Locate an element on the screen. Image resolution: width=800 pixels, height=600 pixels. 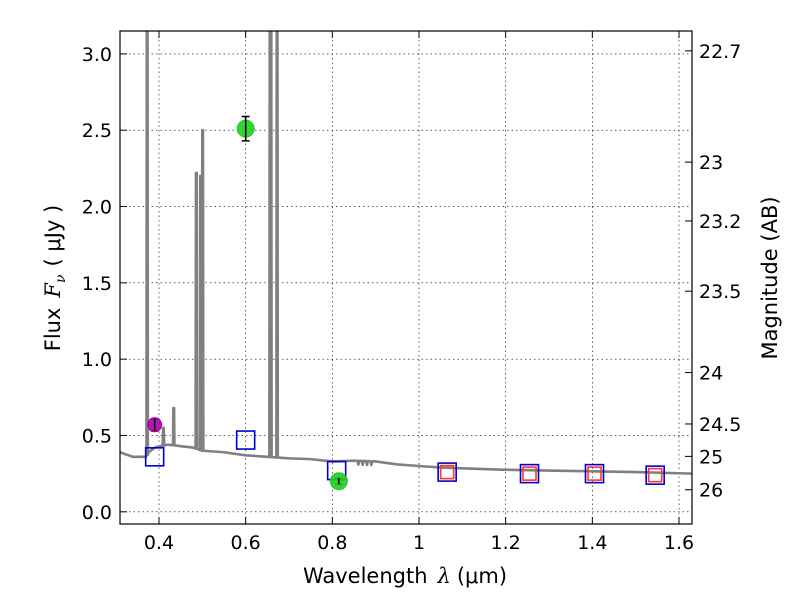
y-axis-label-unit: ( μJy ) is located at coordinates (53, 236).